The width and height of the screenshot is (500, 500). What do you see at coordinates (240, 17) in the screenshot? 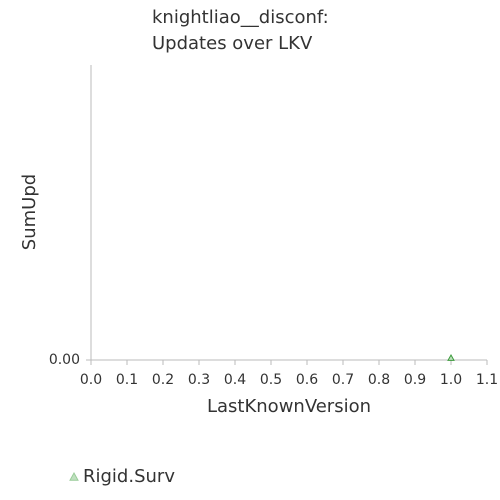
I see `chart-title: knightliao__disconf:` at bounding box center [240, 17].